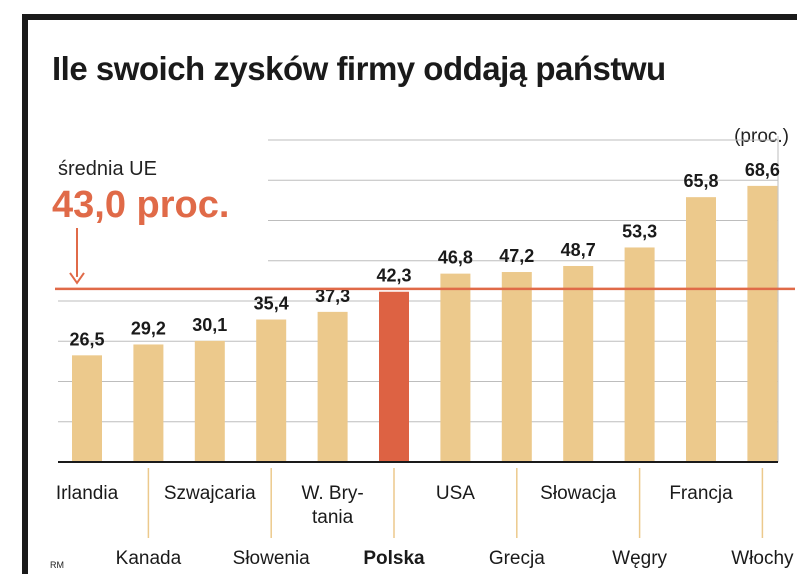  I want to click on category-label-0: Irlandia, so click(87, 493).